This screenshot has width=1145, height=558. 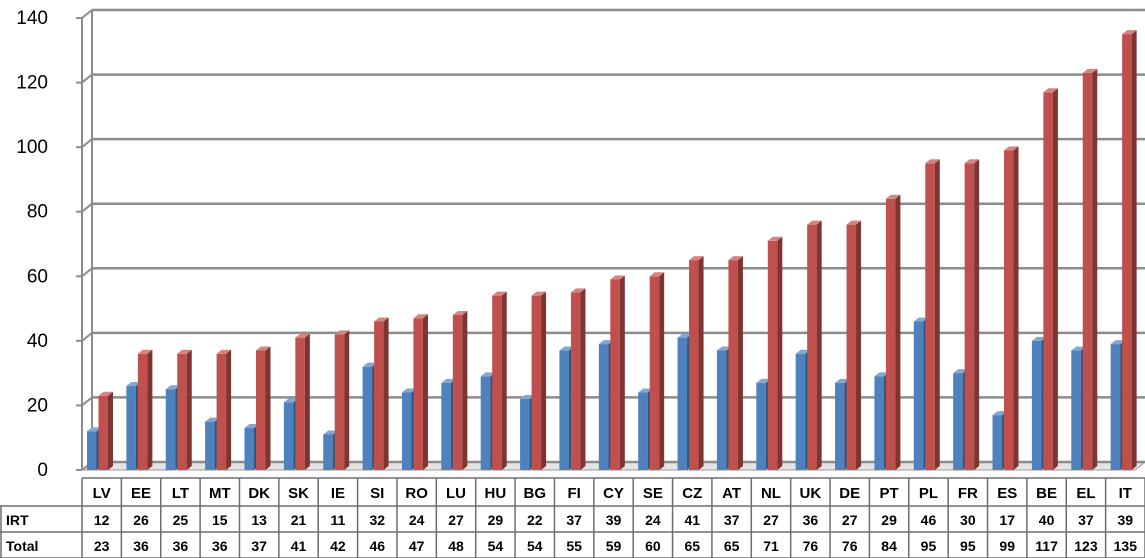 What do you see at coordinates (1078, 348) in the screenshot?
I see `bar-irt-el-top` at bounding box center [1078, 348].